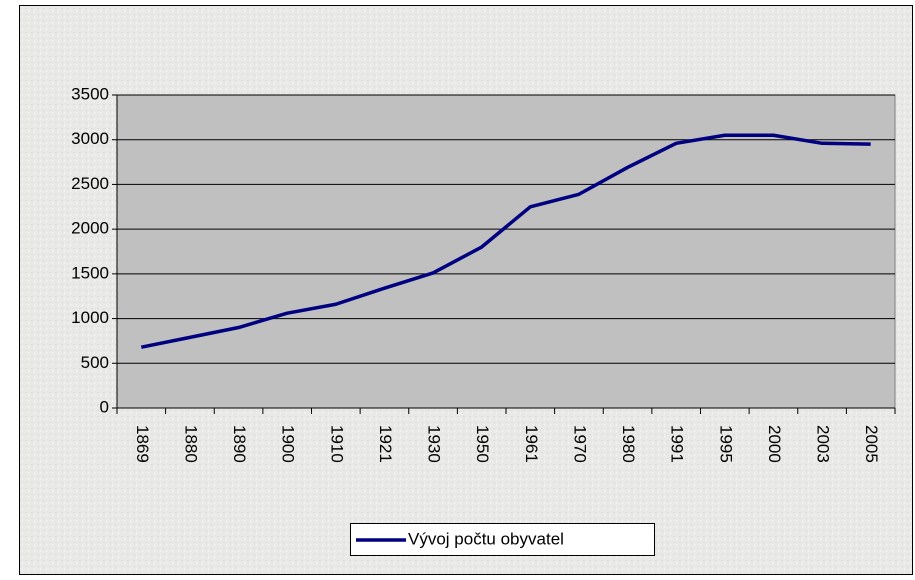 Image resolution: width=915 pixels, height=580 pixels. What do you see at coordinates (336, 444) in the screenshot?
I see `x-tick-label: 1910` at bounding box center [336, 444].